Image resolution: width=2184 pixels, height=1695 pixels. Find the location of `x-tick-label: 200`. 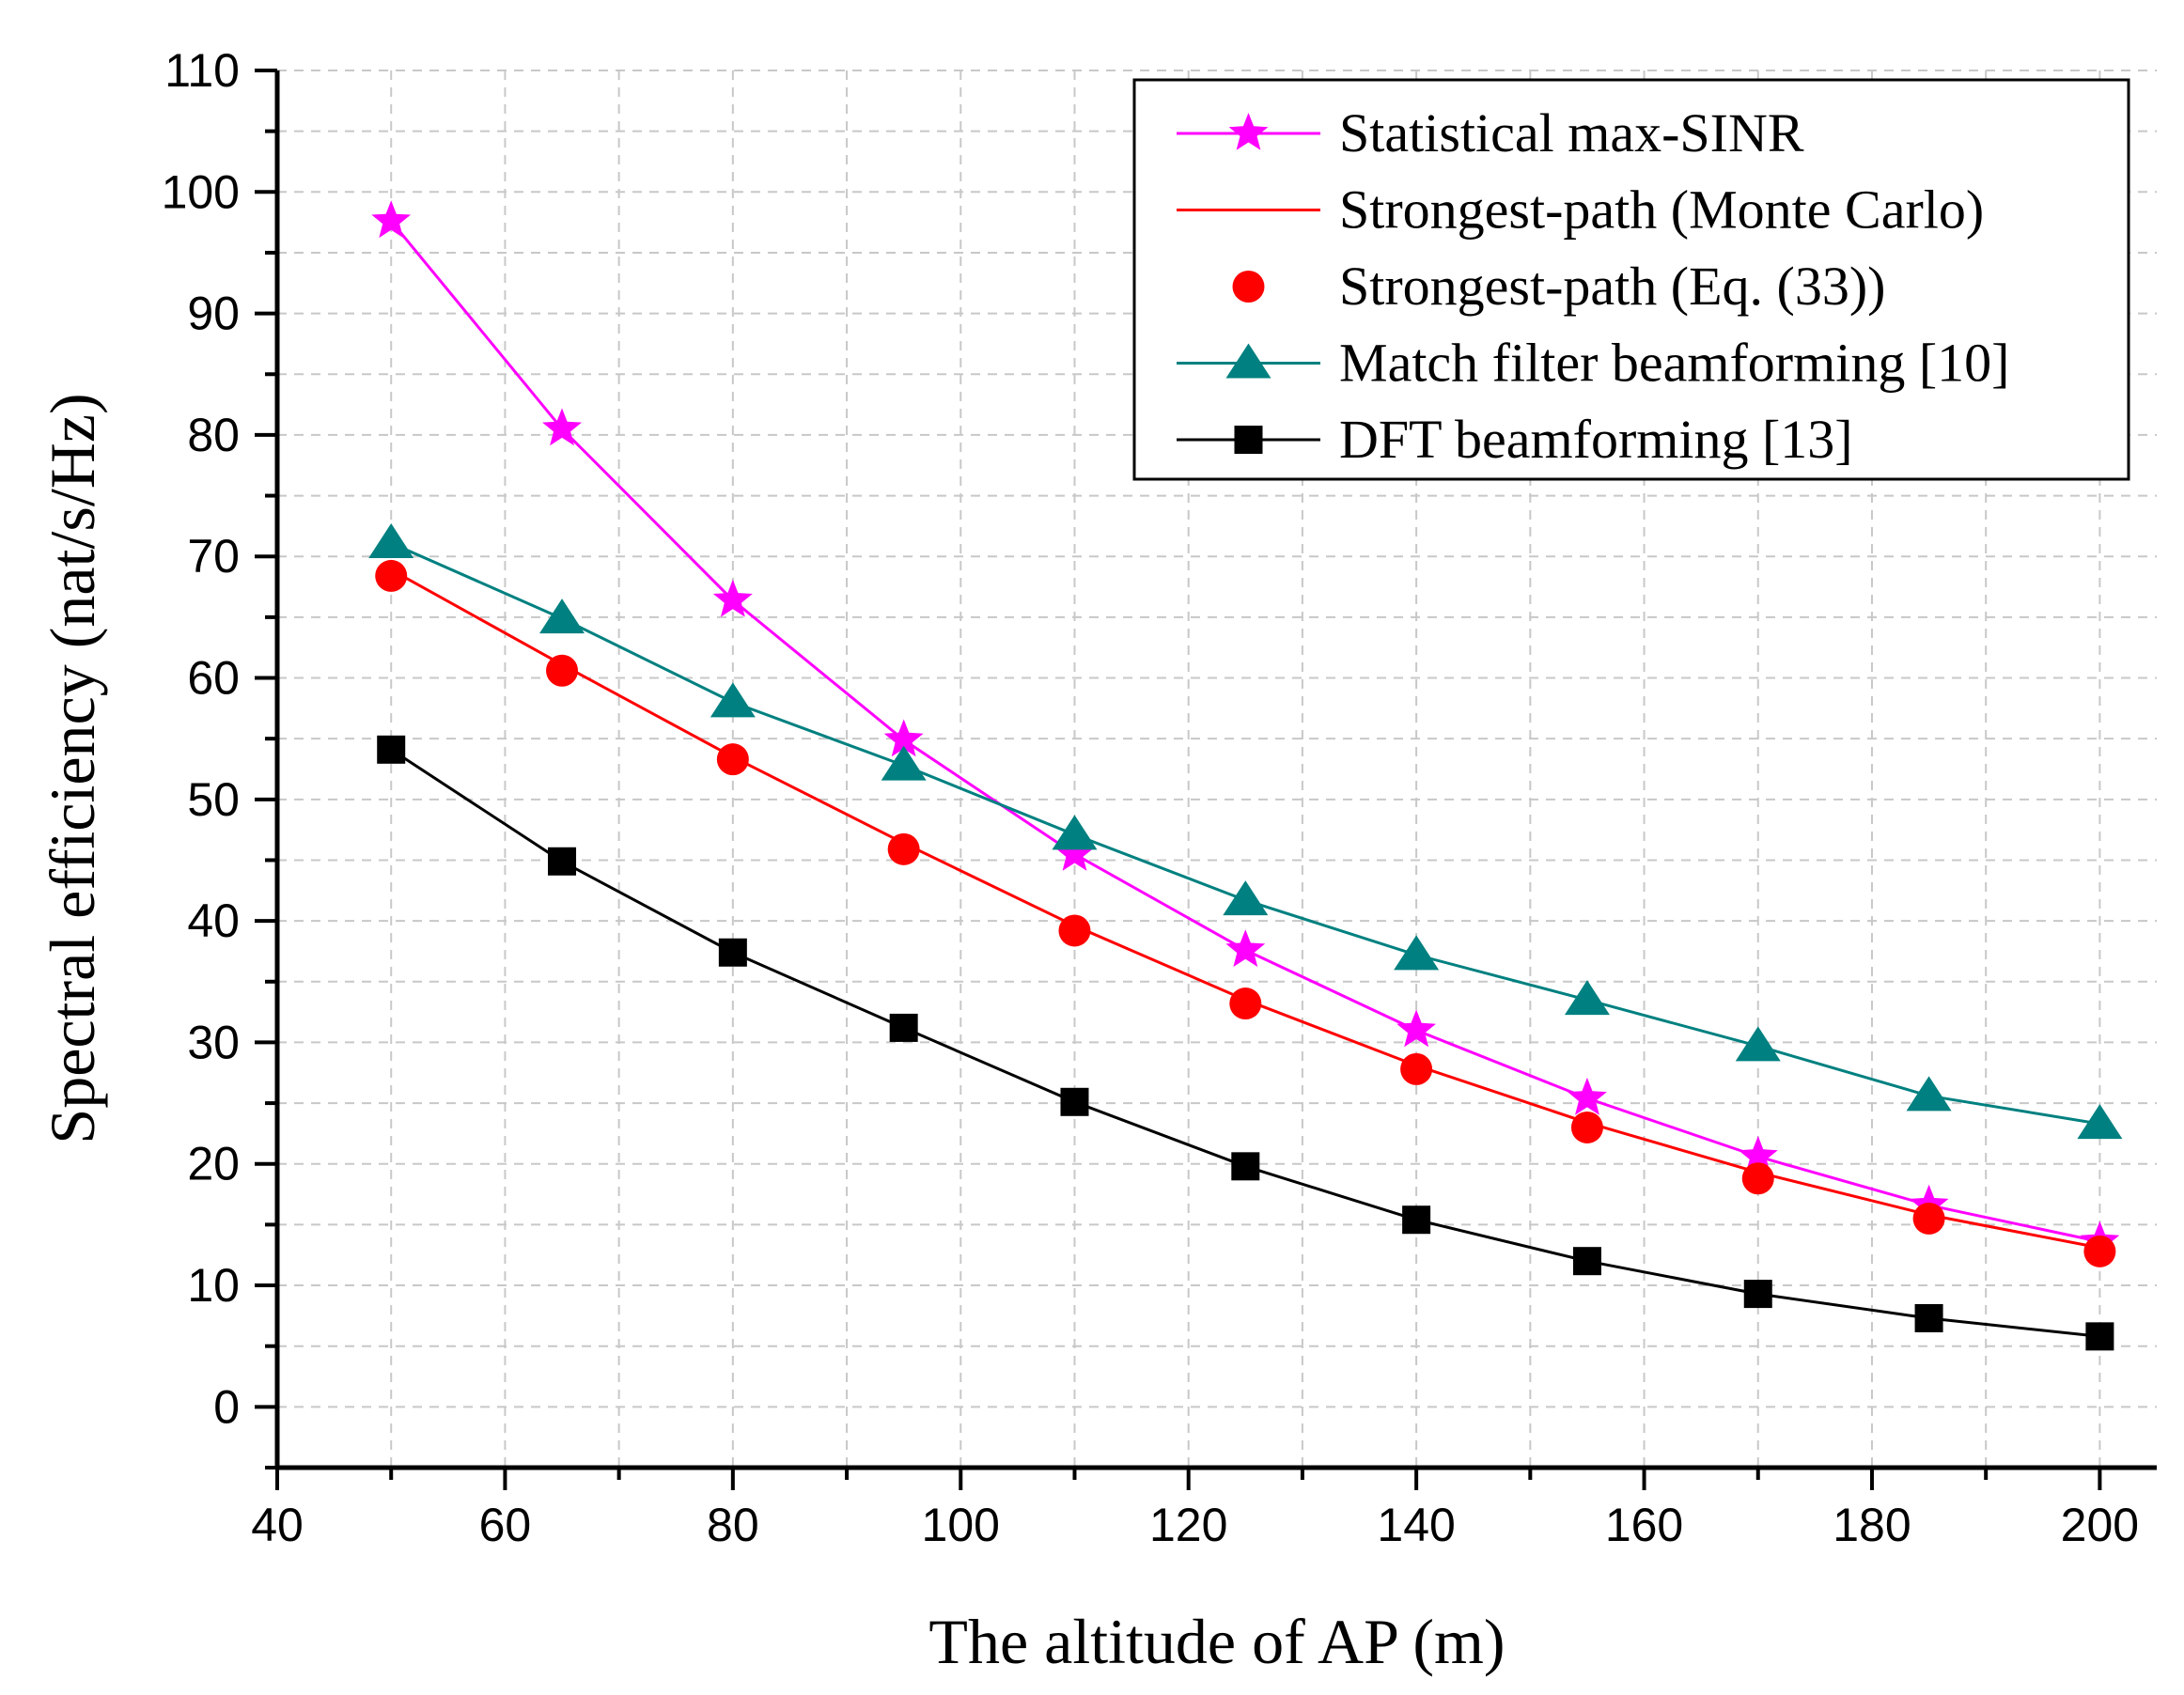

x-tick-label: 200 is located at coordinates (2100, 1525).